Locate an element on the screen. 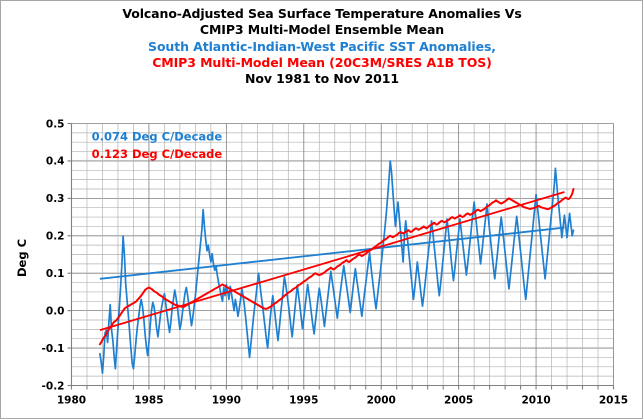 The image size is (644, 420). x-tick-label: 1995 is located at coordinates (303, 401).